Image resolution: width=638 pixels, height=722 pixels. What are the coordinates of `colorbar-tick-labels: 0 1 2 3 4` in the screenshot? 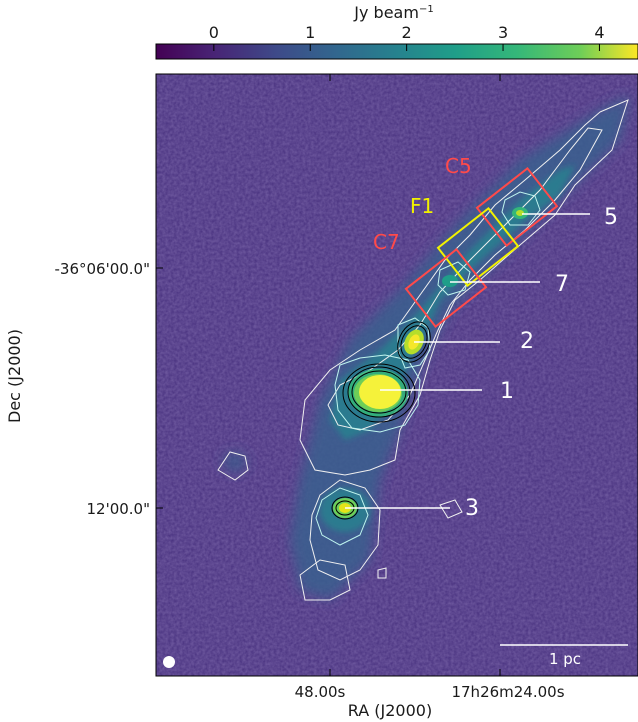 It's located at (407, 32).